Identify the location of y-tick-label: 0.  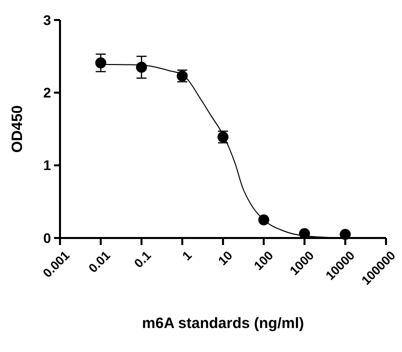
(47, 238).